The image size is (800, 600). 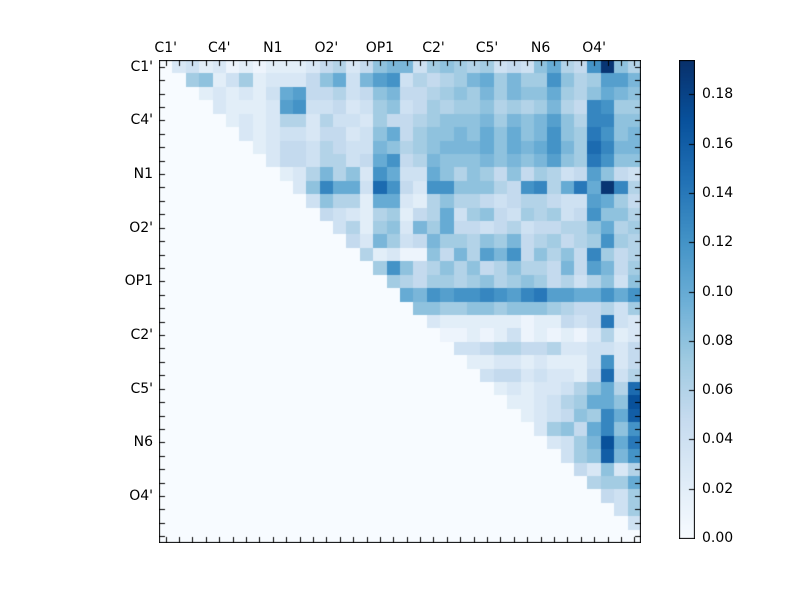 What do you see at coordinates (326, 48) in the screenshot?
I see `x-axis-group-label: O2'` at bounding box center [326, 48].